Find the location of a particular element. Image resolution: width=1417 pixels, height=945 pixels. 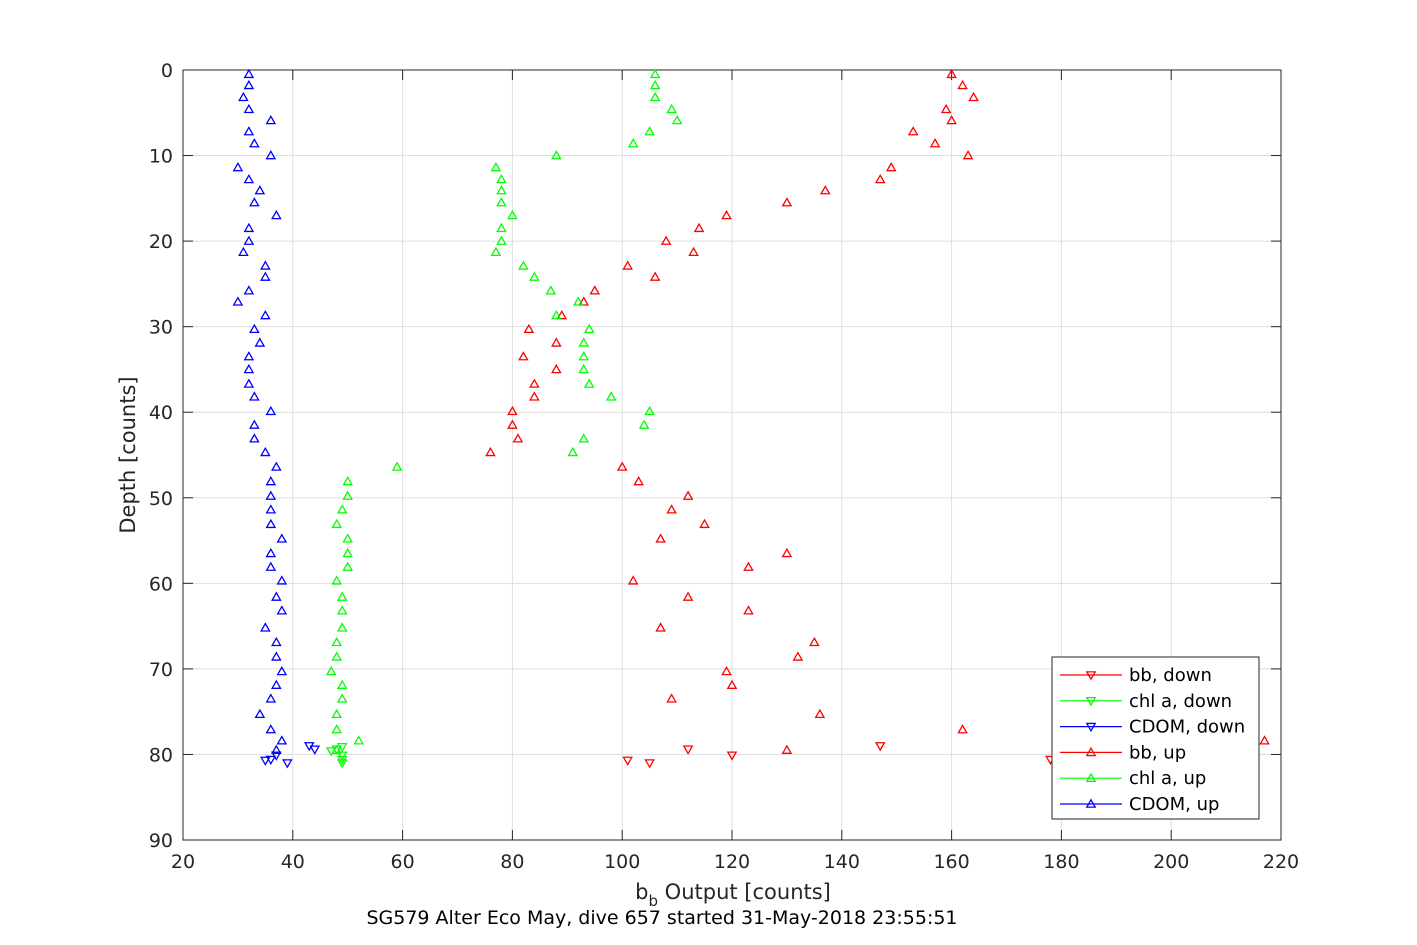

x-tick-label: 140 is located at coordinates (842, 862).